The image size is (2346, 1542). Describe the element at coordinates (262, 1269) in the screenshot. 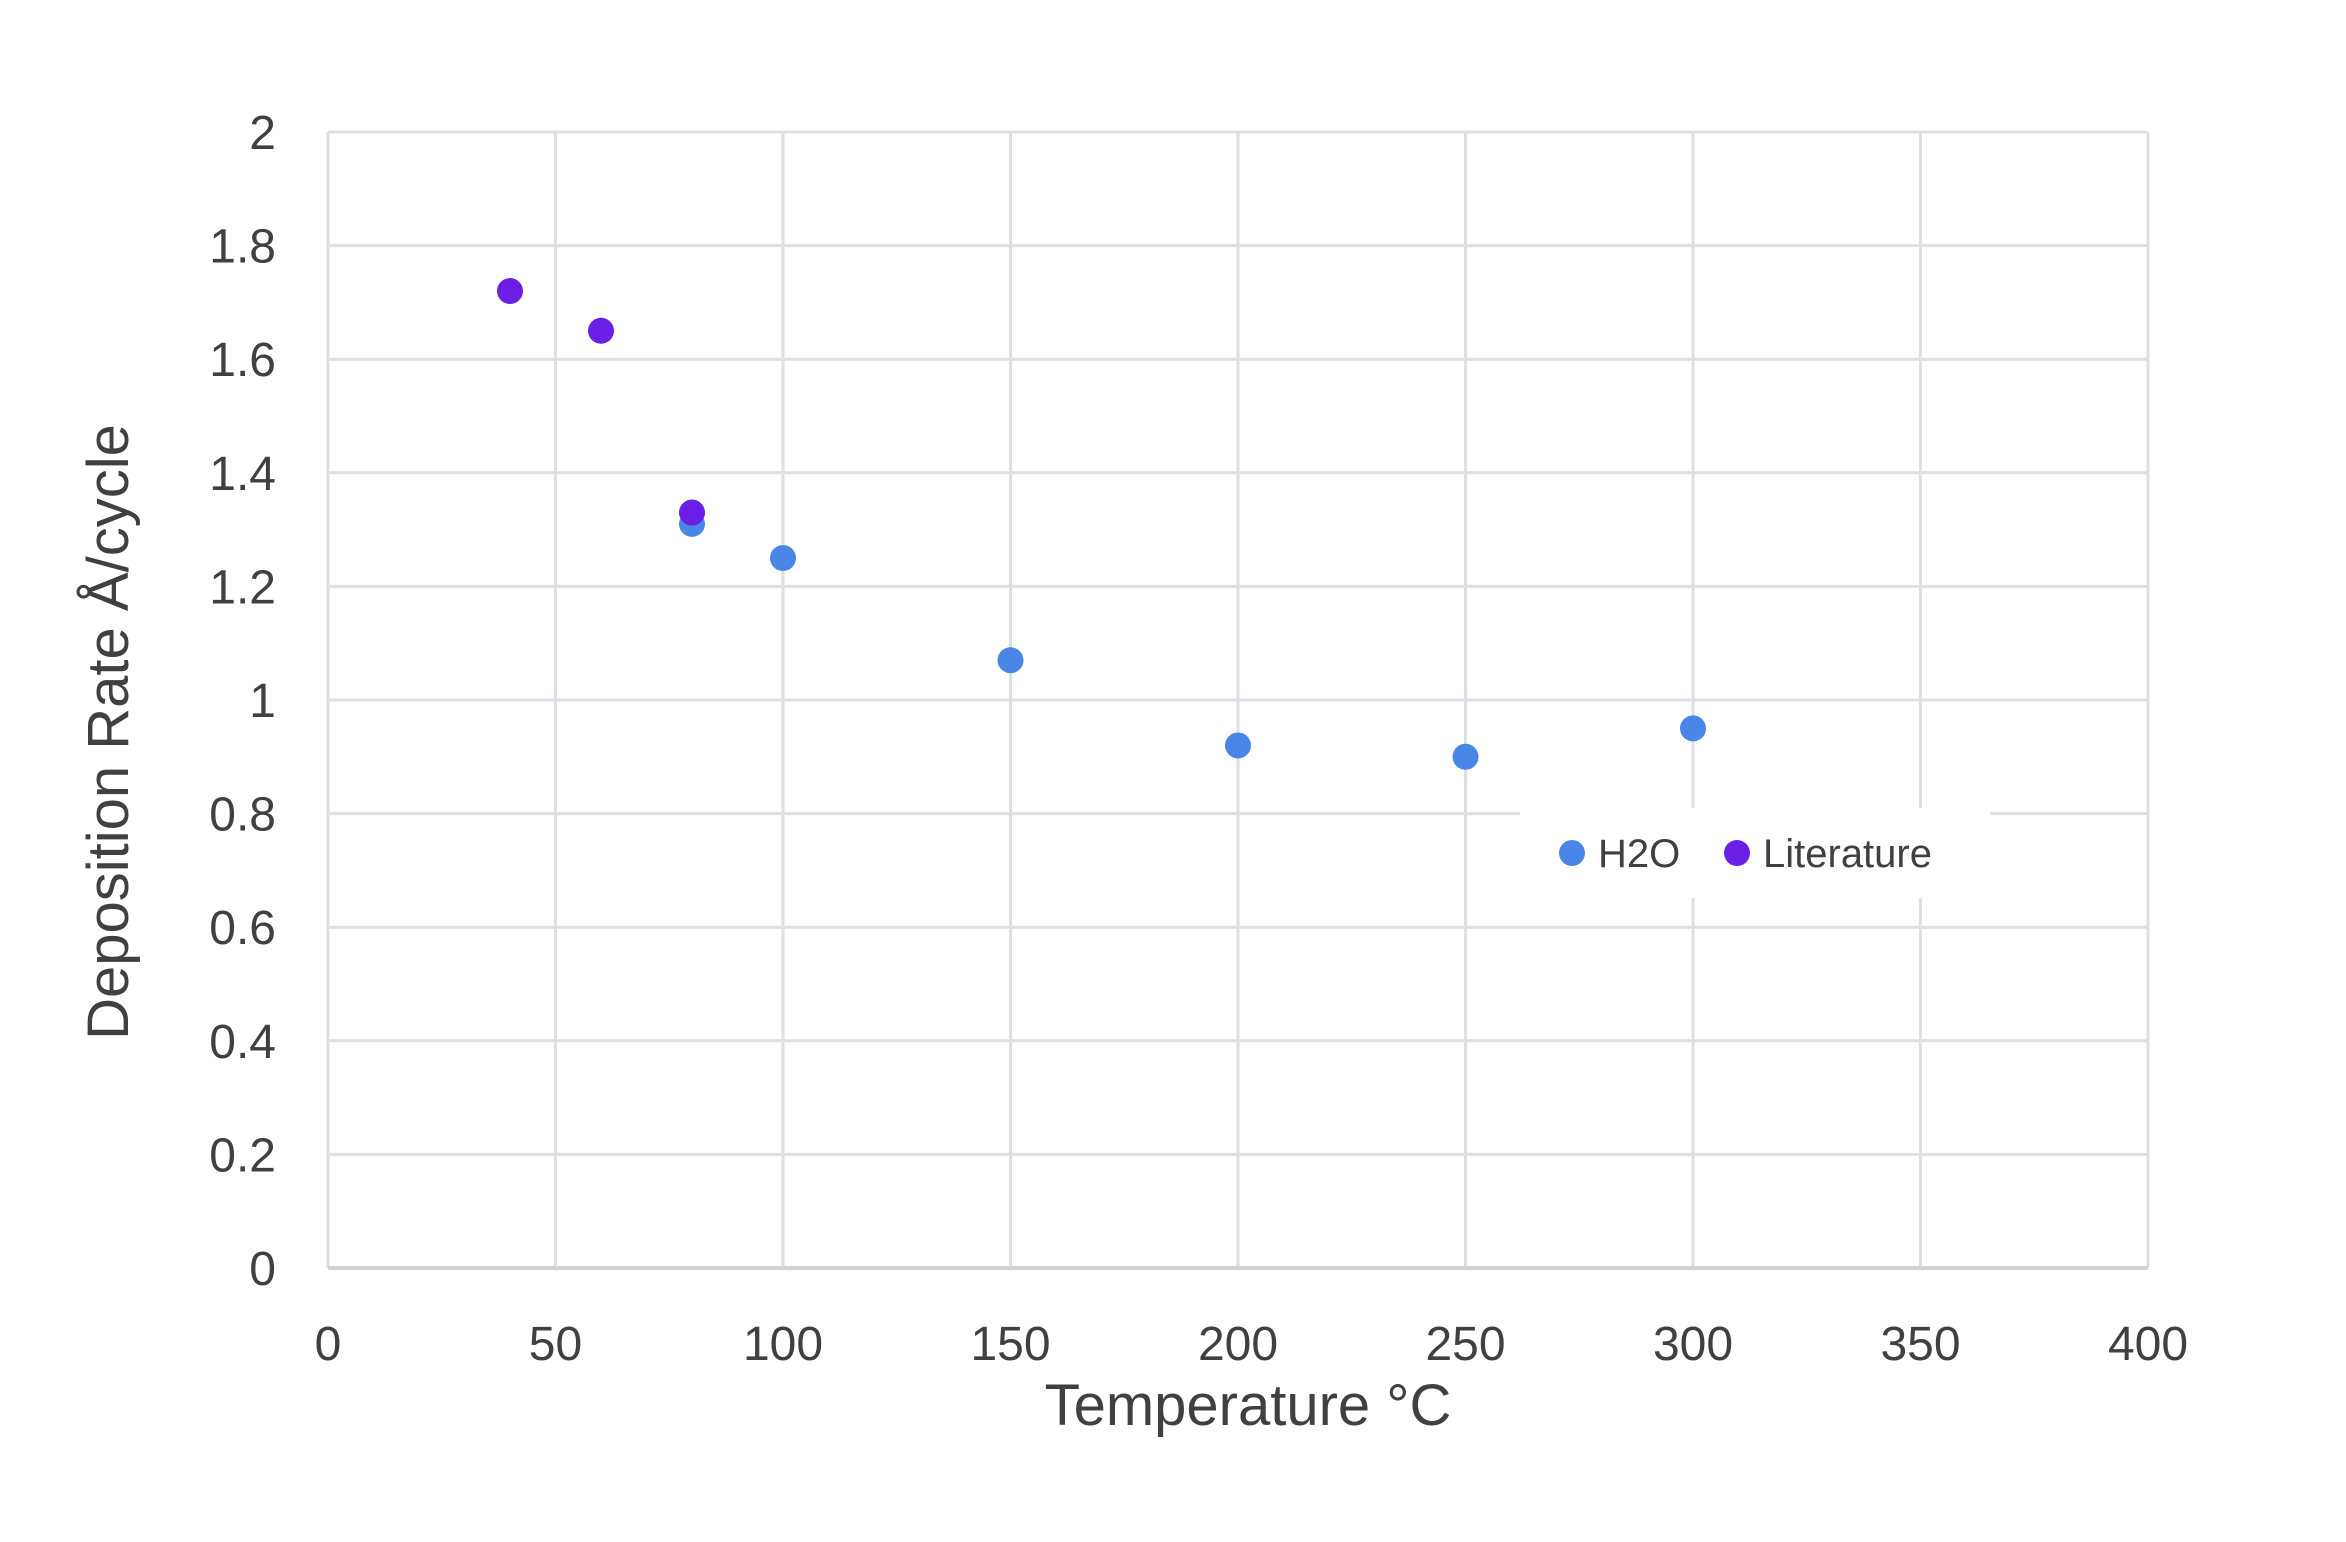

I see `y-tick-label: 0` at that location.